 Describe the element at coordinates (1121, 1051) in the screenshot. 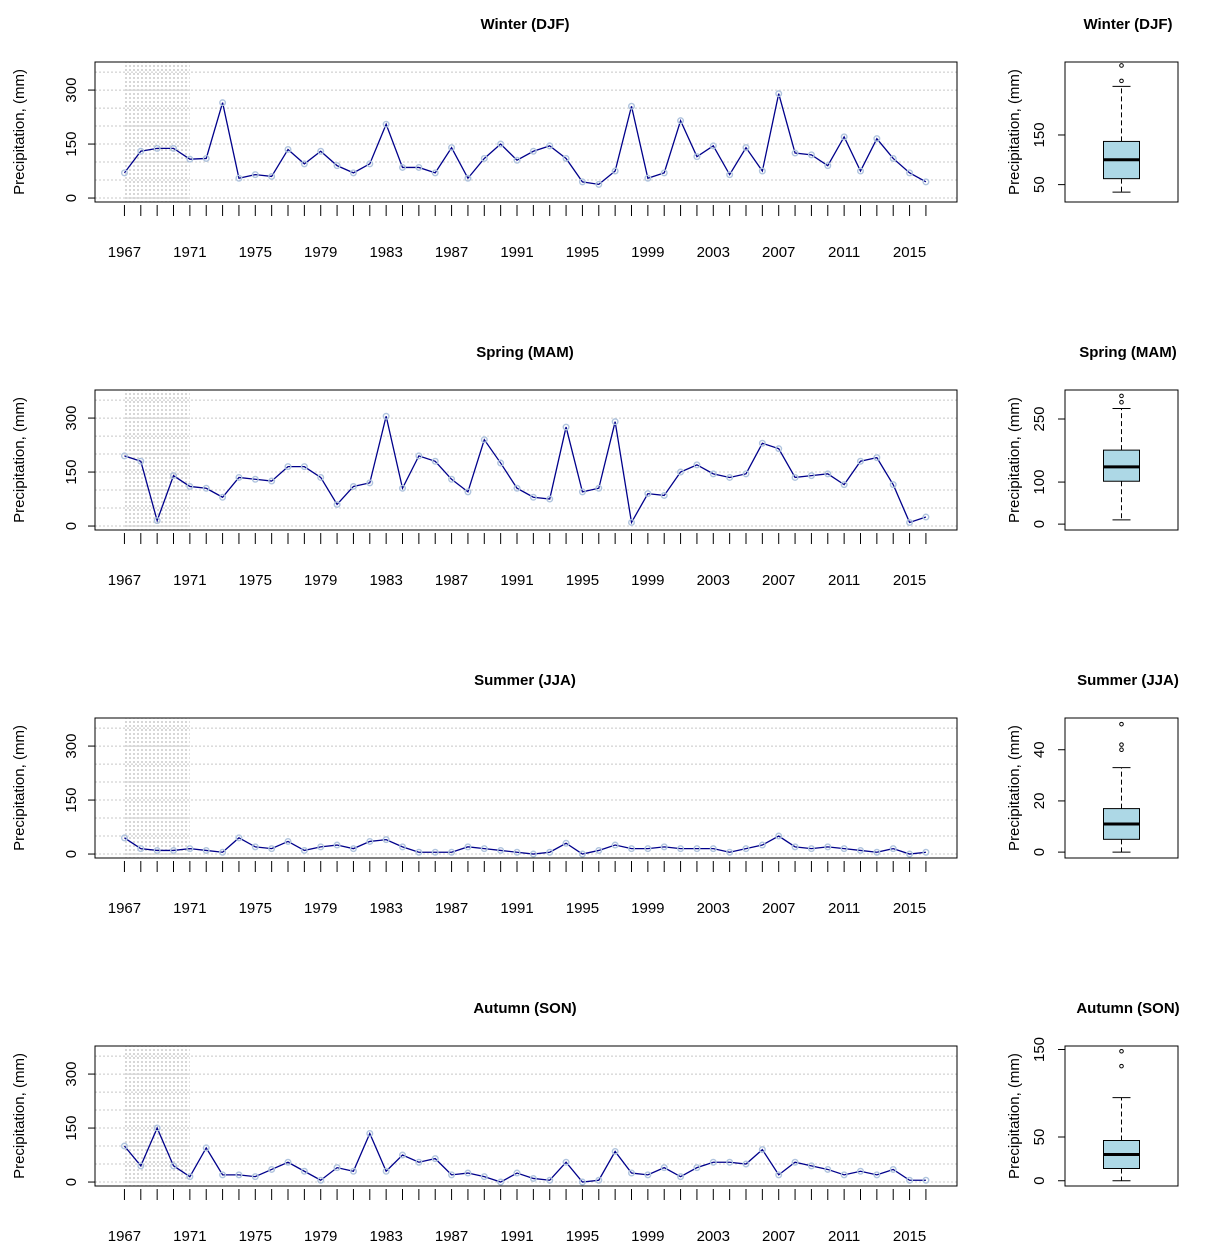

I see `outlier` at that location.